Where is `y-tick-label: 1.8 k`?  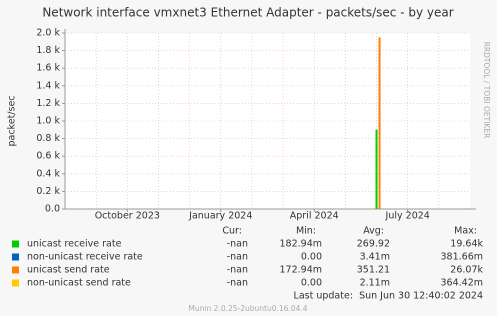 y-tick-label: 1.8 k is located at coordinates (48, 50).